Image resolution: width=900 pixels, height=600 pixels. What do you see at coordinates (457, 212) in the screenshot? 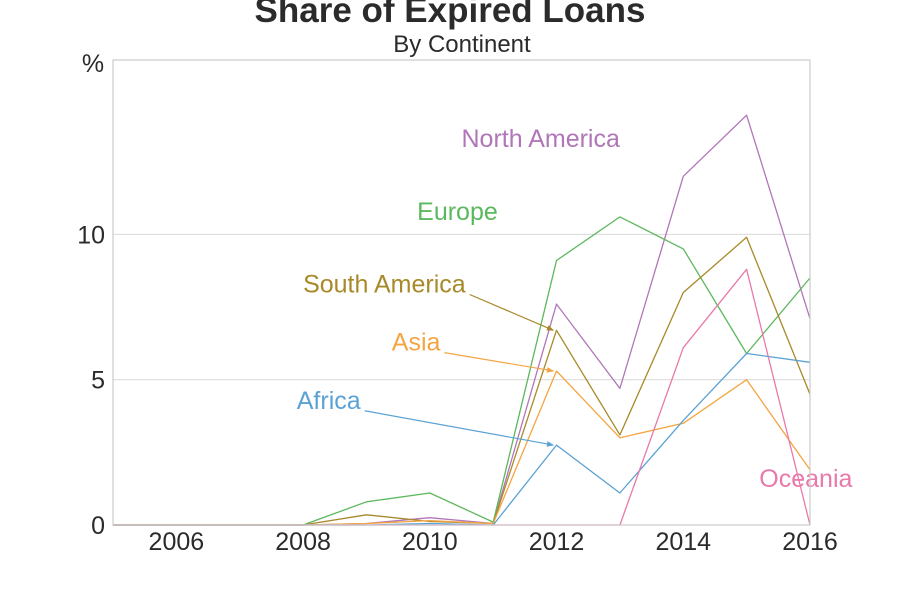
I see `series-label-europe: Europe` at bounding box center [457, 212].